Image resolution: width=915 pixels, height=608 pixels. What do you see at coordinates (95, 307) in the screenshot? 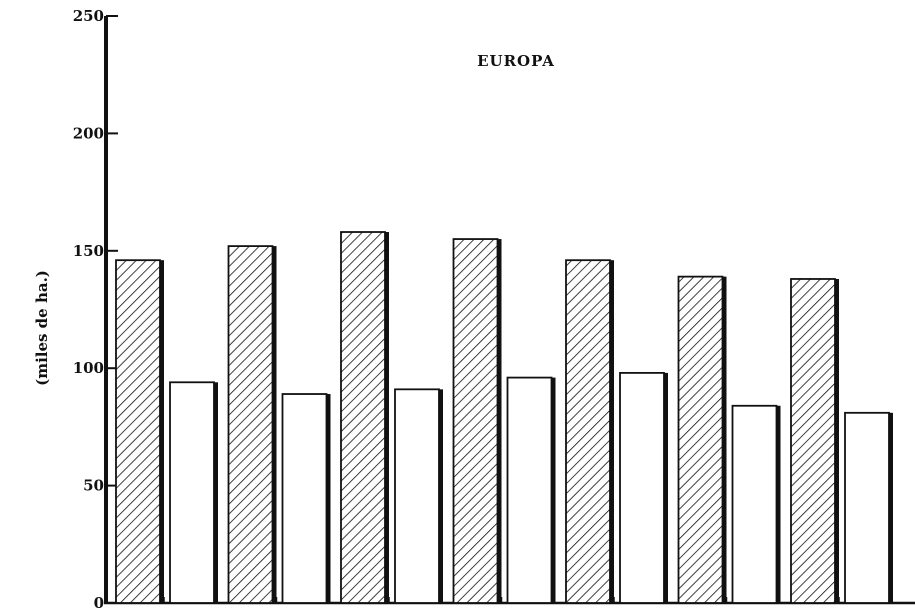
I see `y-ticks: 0 50 100 150 200 250` at bounding box center [95, 307].